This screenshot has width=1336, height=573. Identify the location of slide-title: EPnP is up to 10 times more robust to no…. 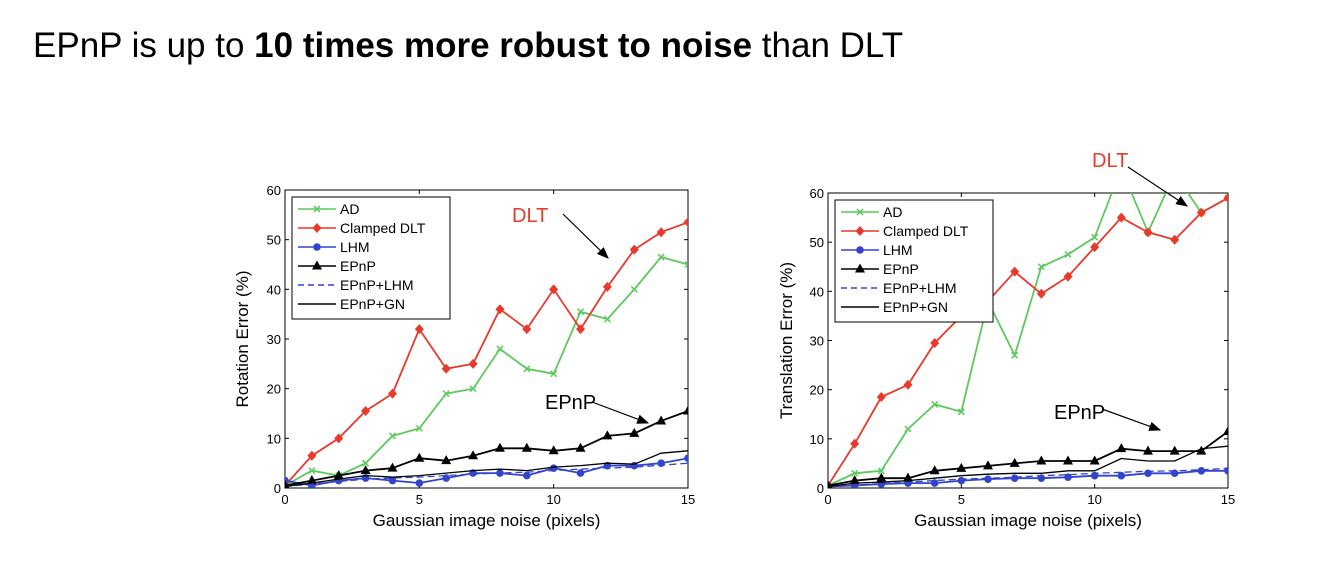
(468, 46).